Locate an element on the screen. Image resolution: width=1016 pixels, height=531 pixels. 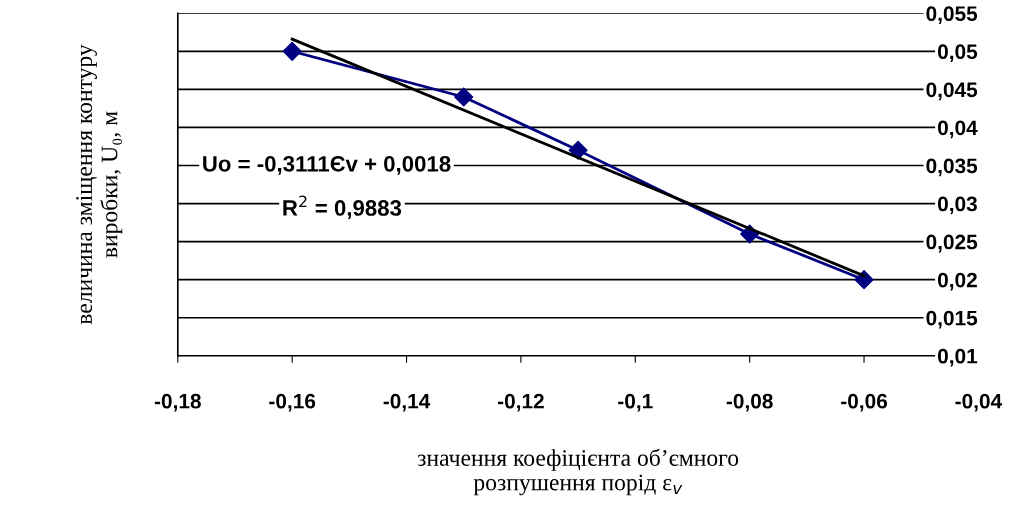
y-tick-label: 0,025 is located at coordinates (952, 243).